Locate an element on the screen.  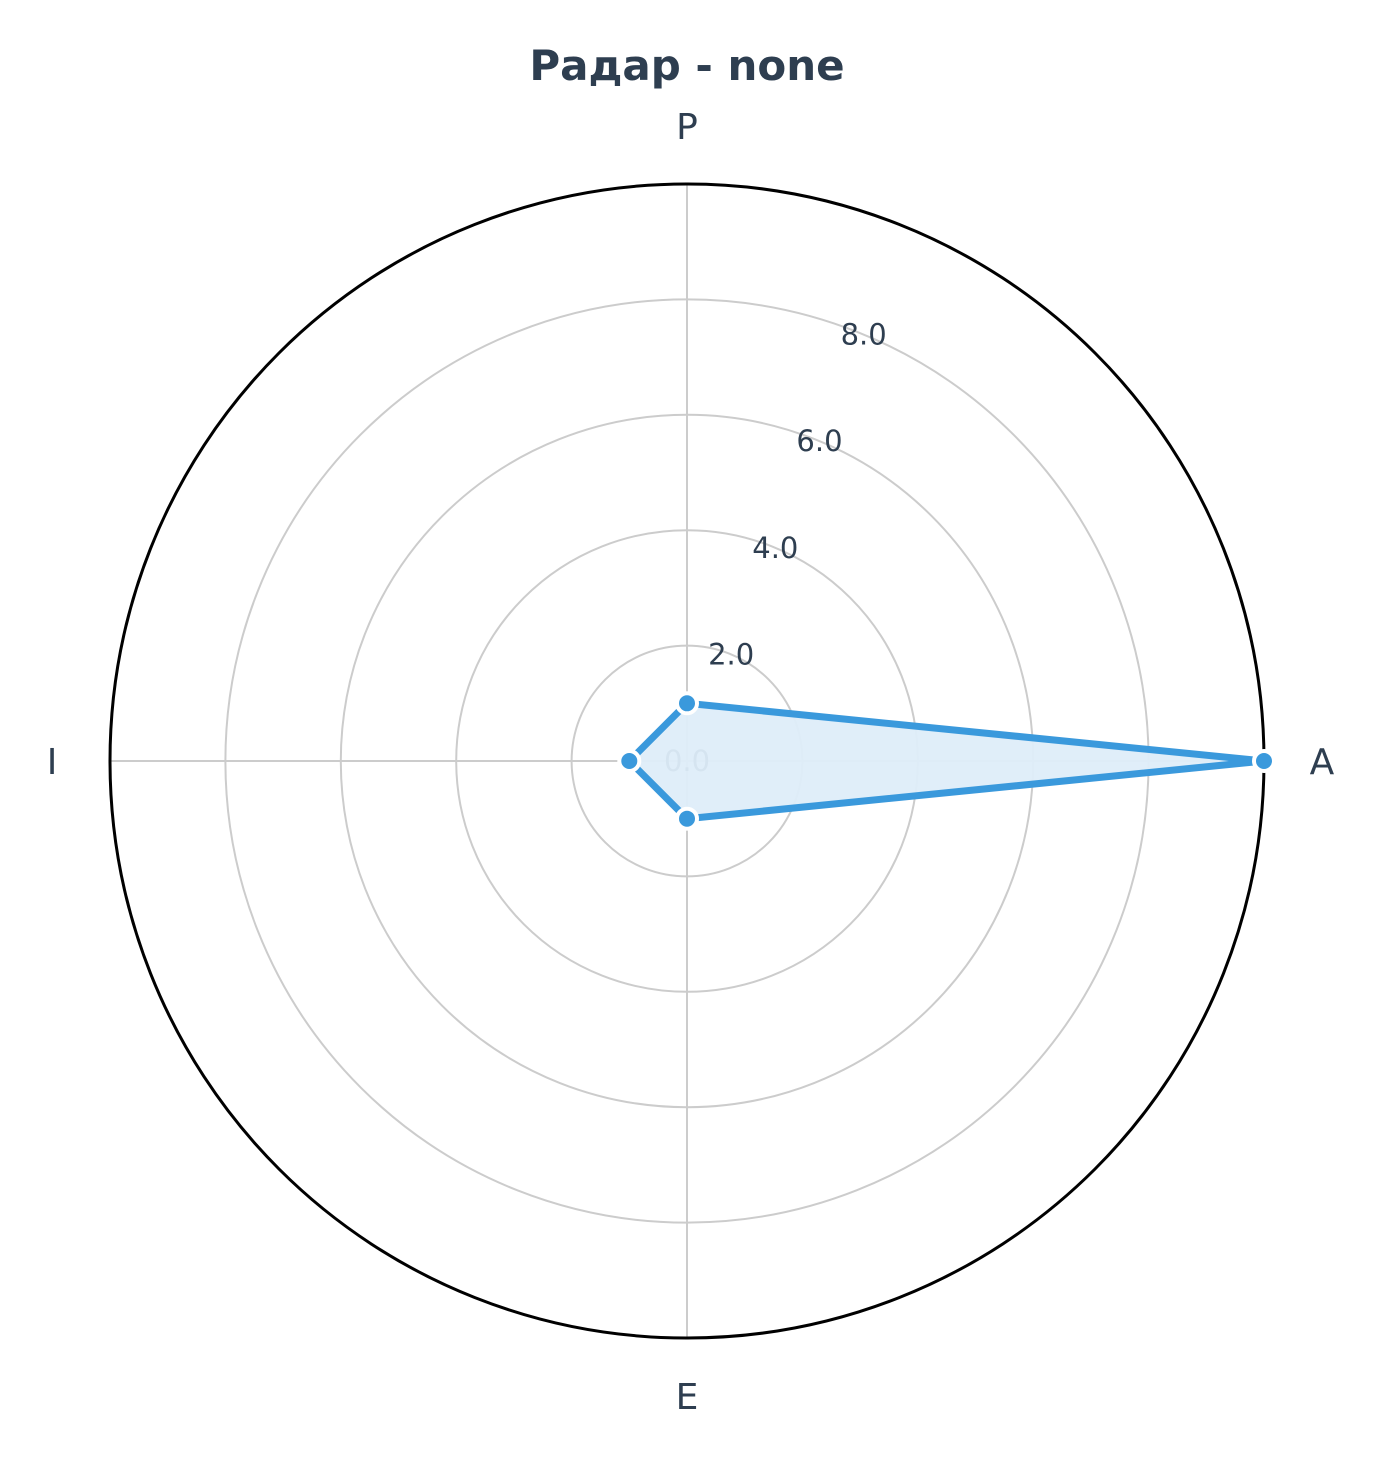
radar-series is located at coordinates (946, 761).